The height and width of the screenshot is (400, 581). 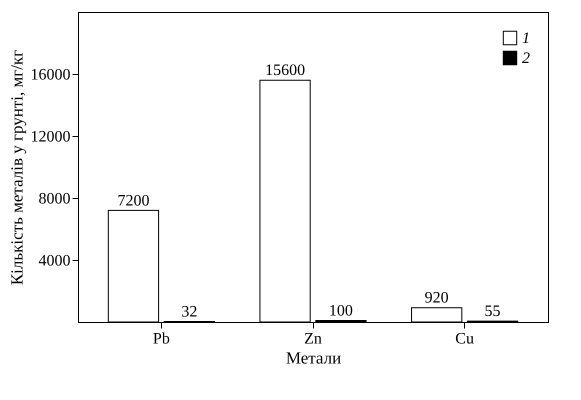 What do you see at coordinates (54, 261) in the screenshot?
I see `y-tick-label: 4000` at bounding box center [54, 261].